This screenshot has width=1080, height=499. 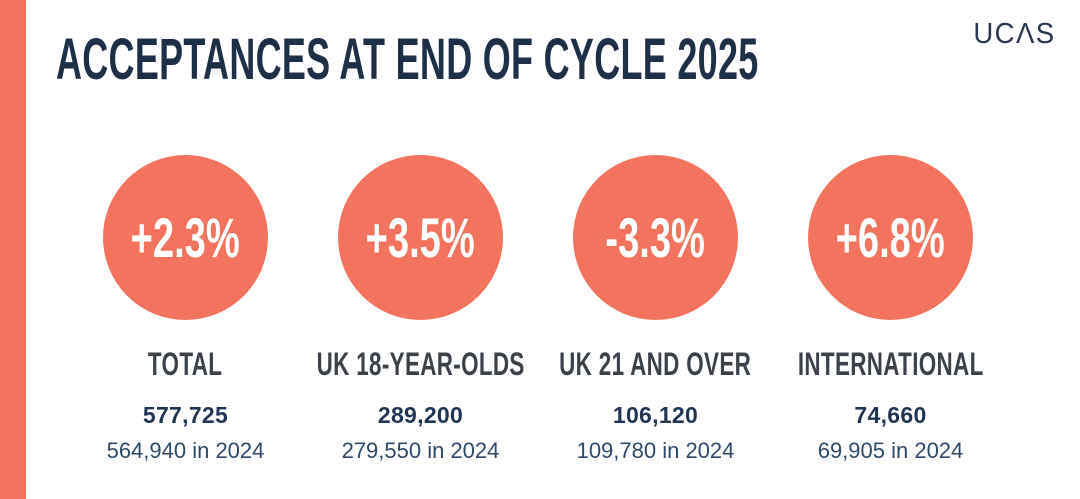 I want to click on ucas-logo: UCΛS, so click(x=1014, y=34).